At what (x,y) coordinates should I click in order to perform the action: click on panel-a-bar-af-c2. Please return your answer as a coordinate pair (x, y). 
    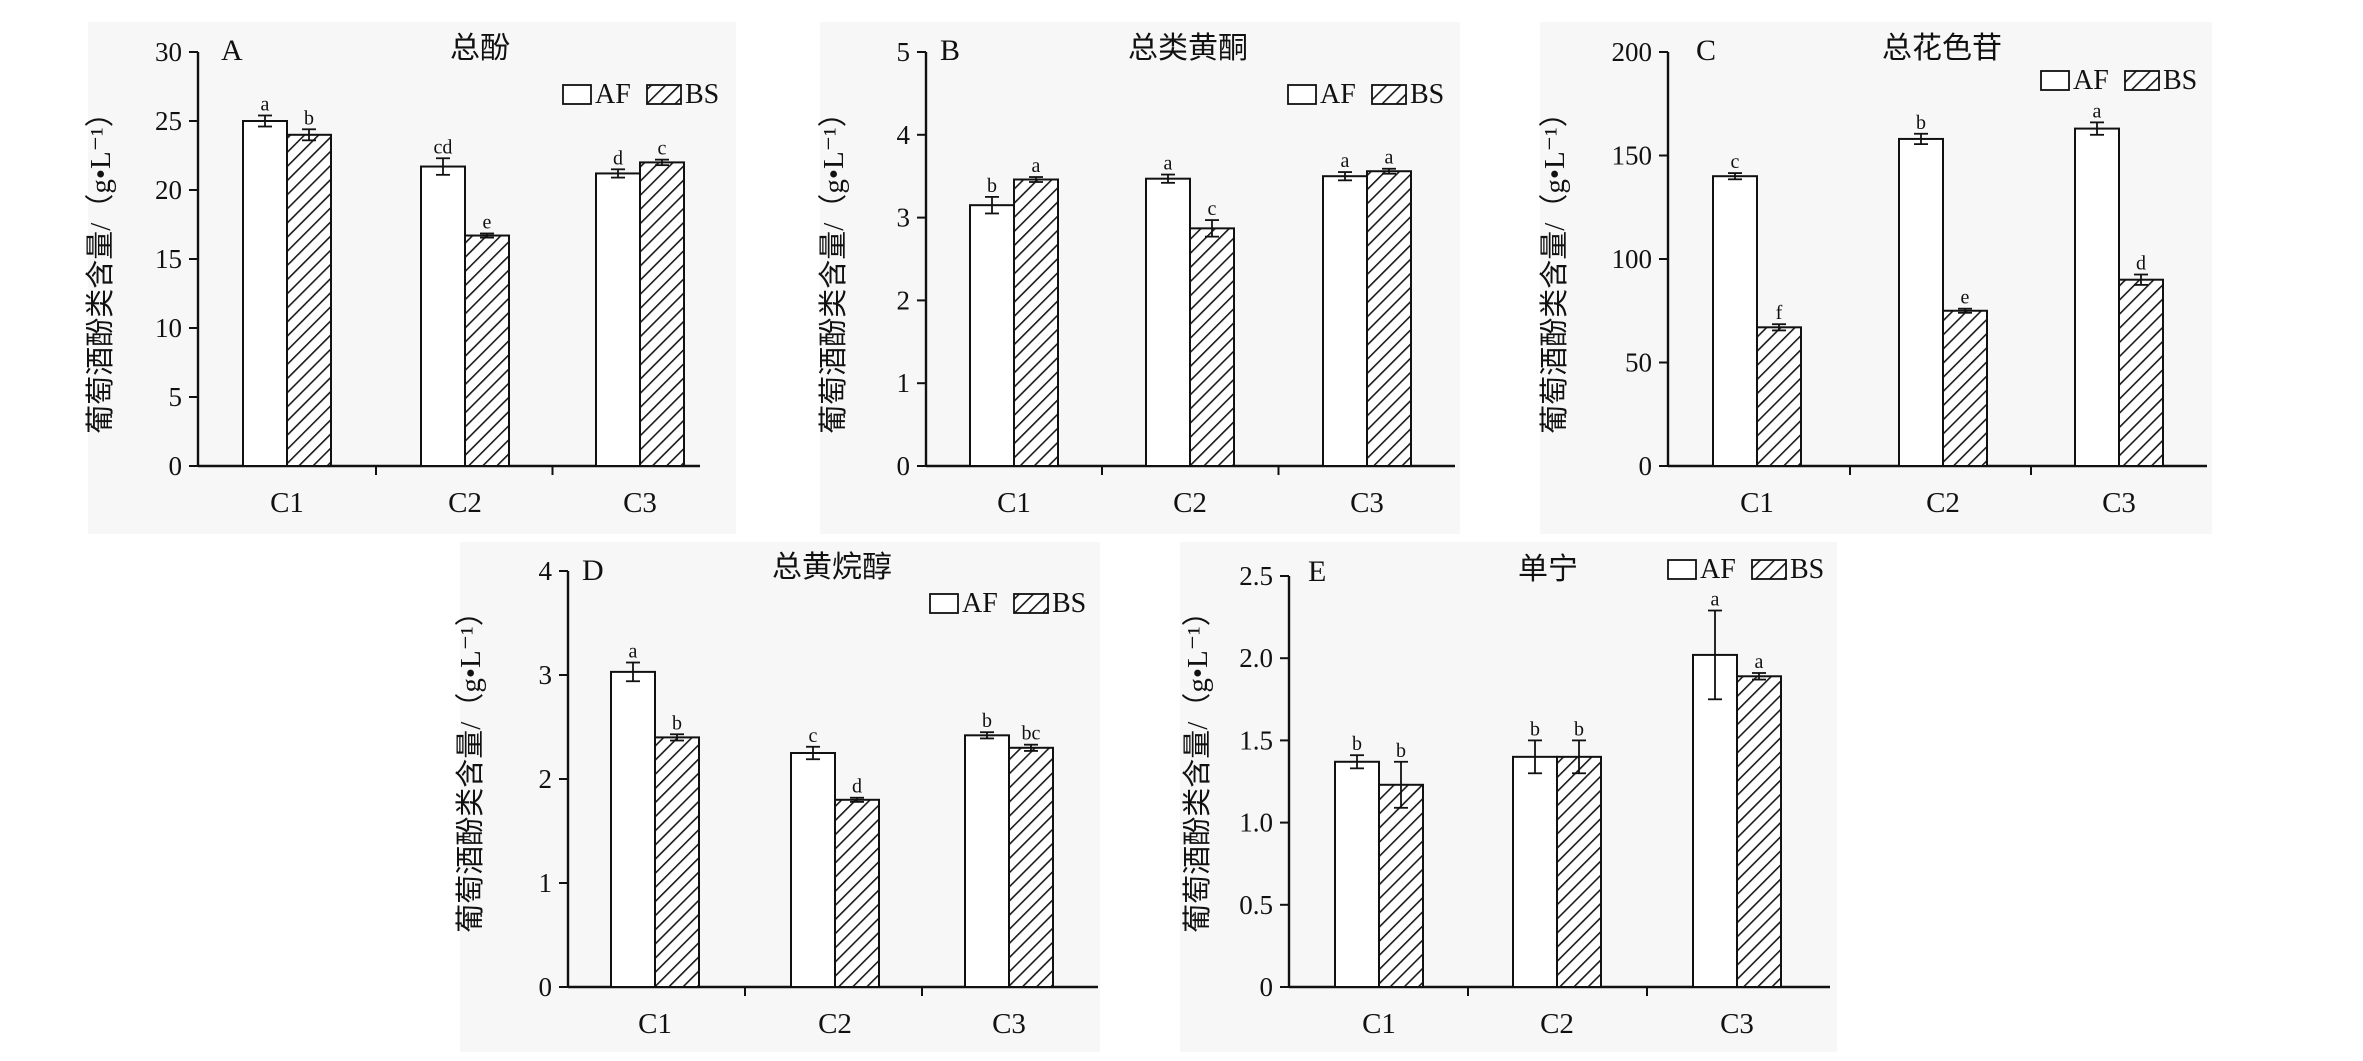
    Looking at the image, I should click on (443, 316).